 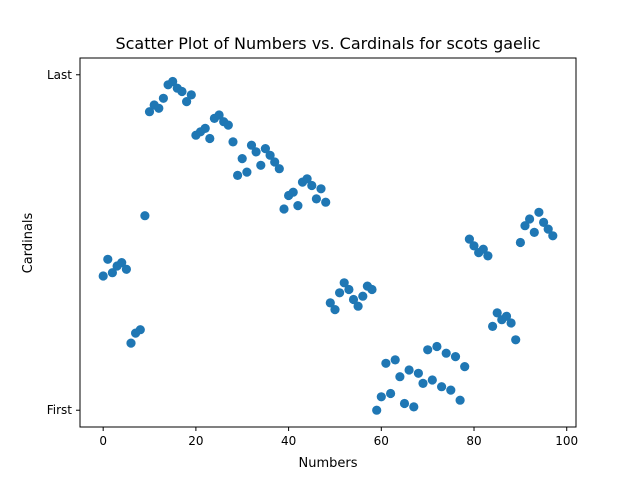 I want to click on x-tick-label: 0, so click(x=103, y=441).